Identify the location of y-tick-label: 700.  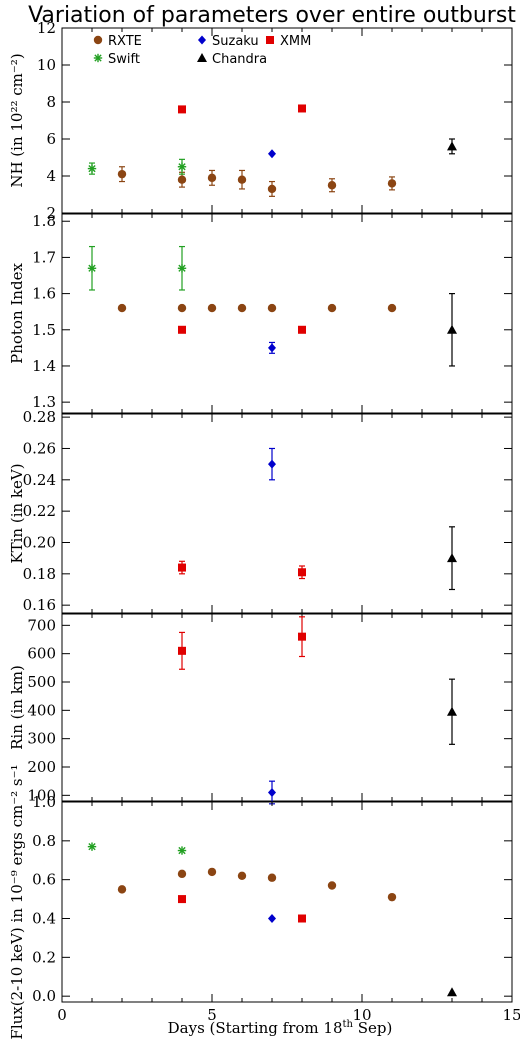
(41, 625).